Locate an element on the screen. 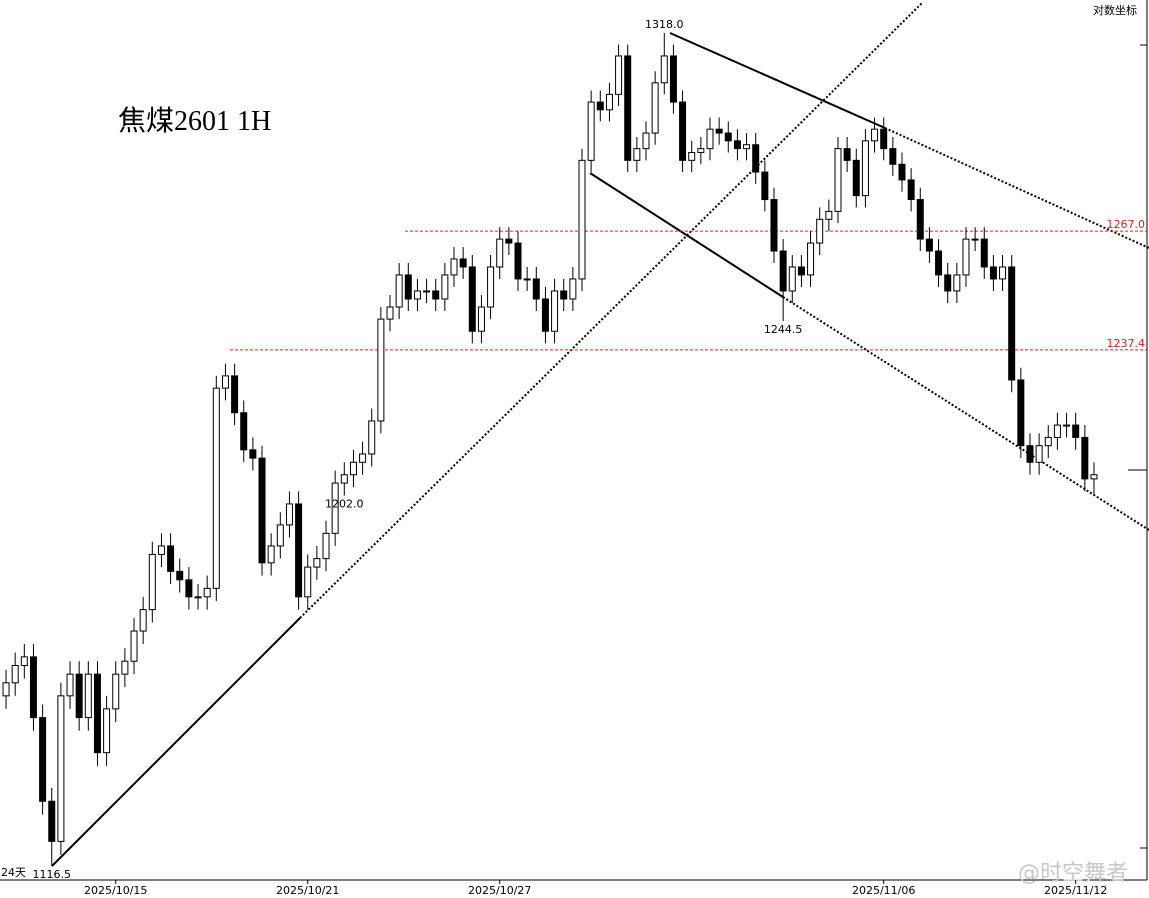 Image resolution: width=1149 pixels, height=898 pixels. x-tick-label: 2025/10/27 is located at coordinates (499, 890).